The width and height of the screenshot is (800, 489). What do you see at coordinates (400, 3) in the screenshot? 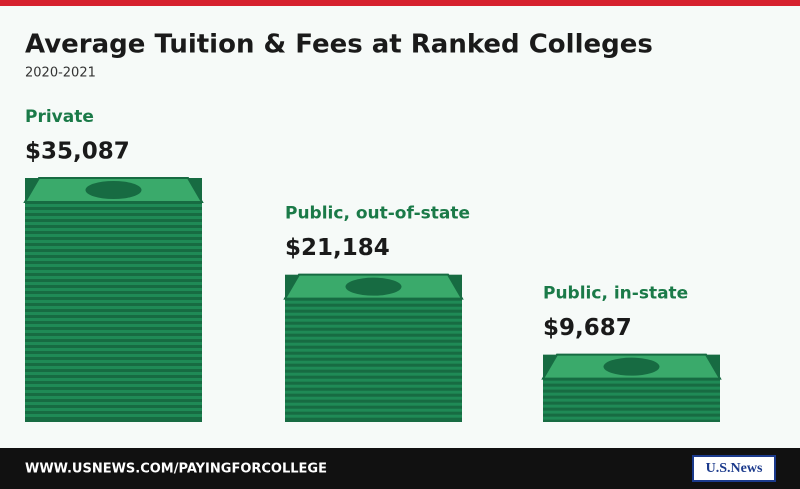
I see `top-bar` at bounding box center [400, 3].